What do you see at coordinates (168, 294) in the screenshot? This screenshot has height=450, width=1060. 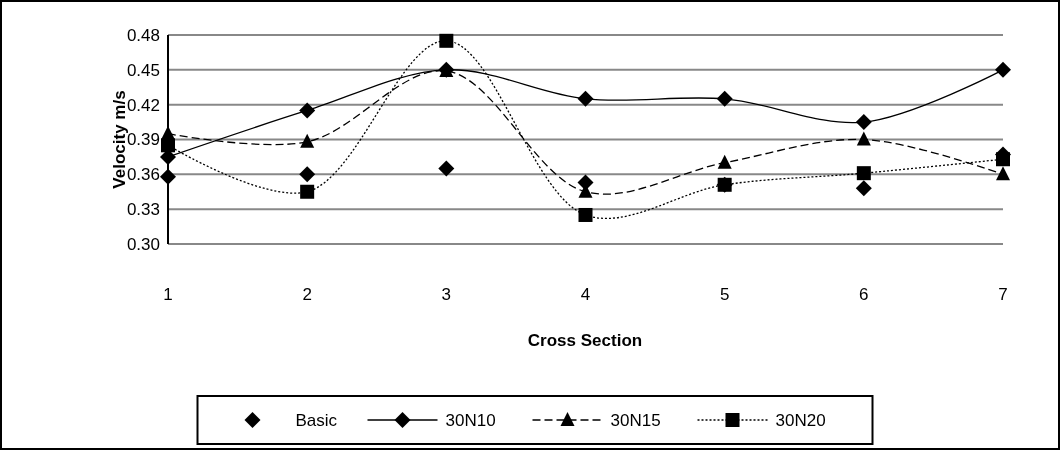 I see `x-tick-label: 1` at bounding box center [168, 294].